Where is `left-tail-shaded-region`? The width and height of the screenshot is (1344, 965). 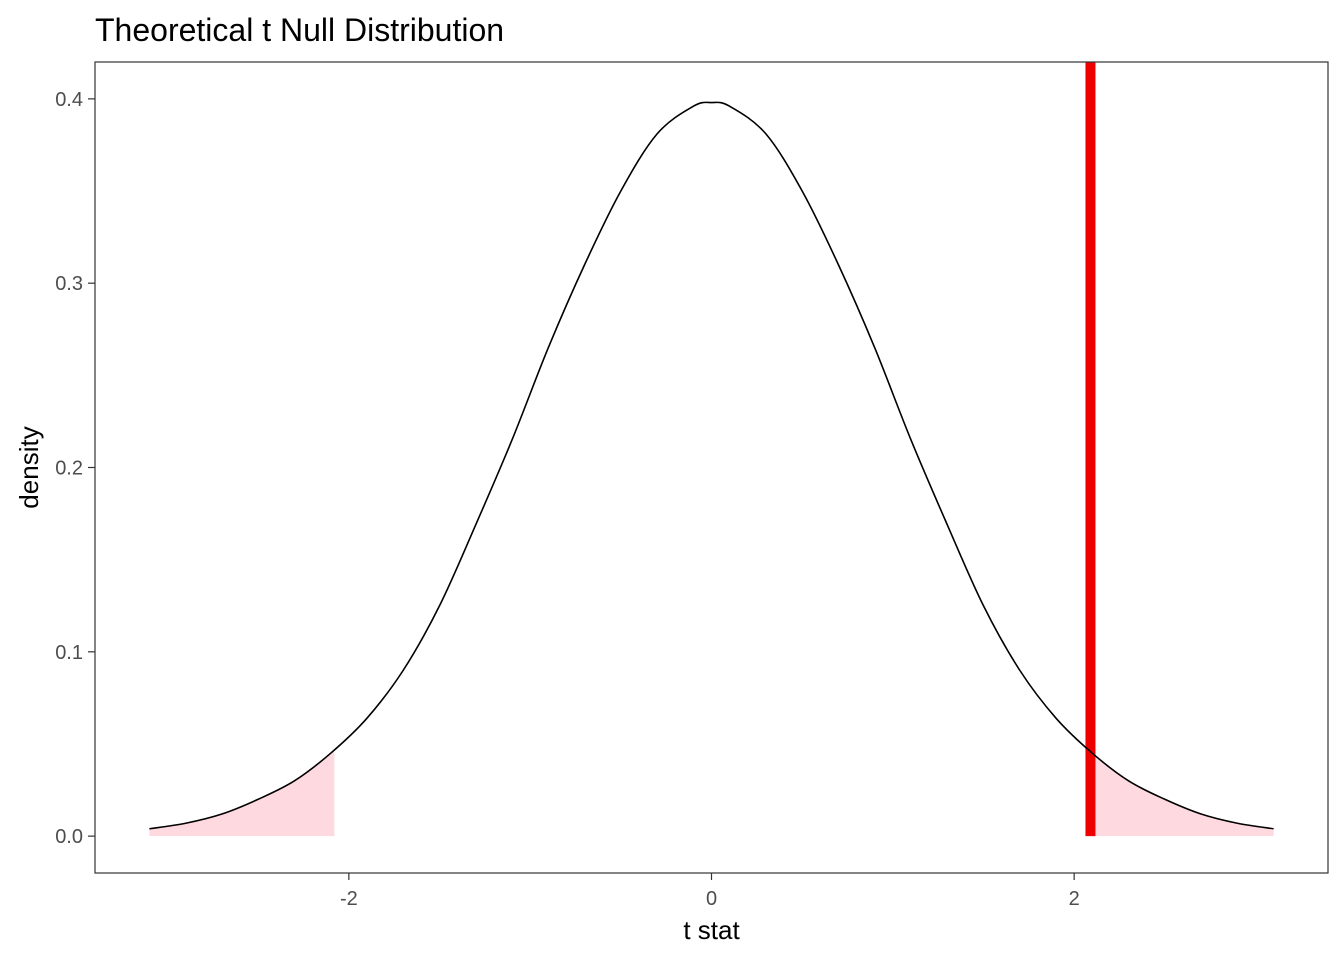 left-tail-shaded-region is located at coordinates (242, 793).